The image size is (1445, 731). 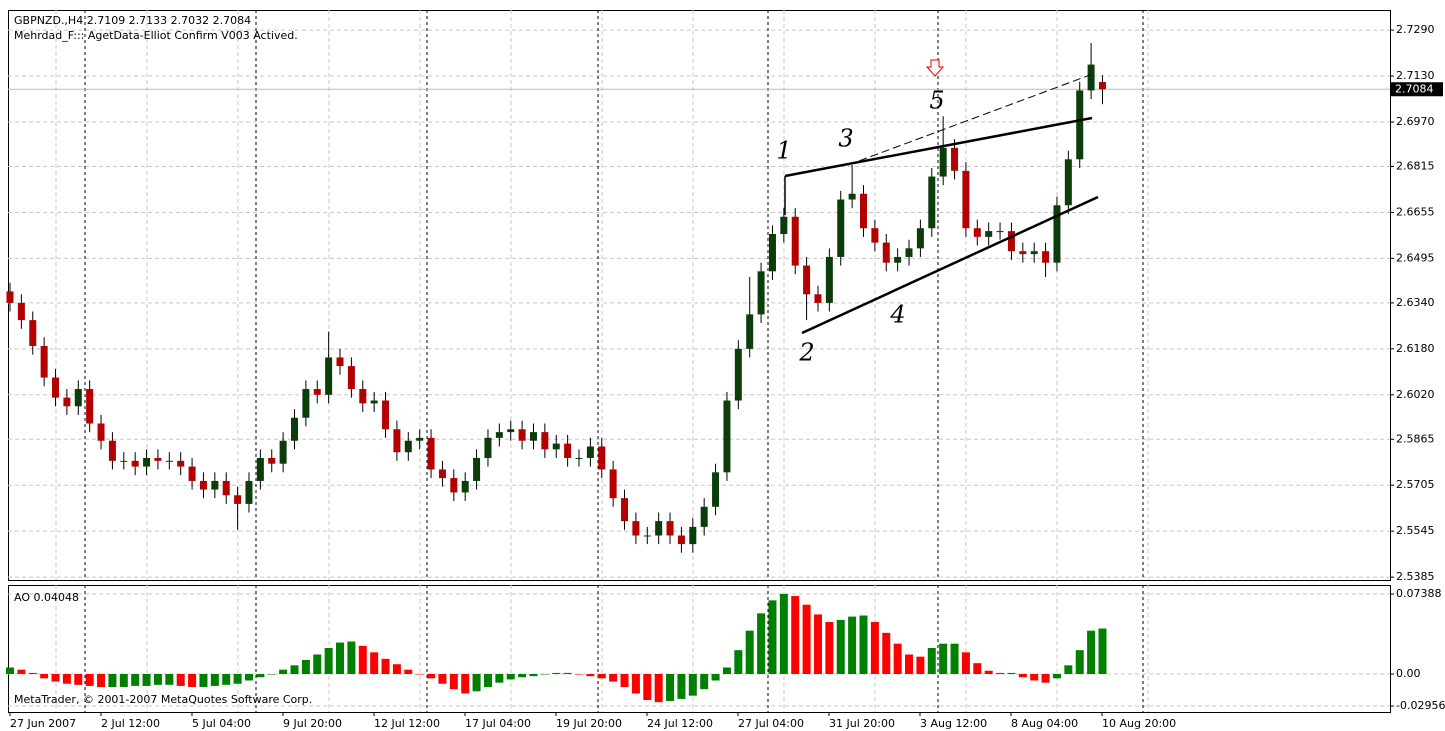 What do you see at coordinates (1414, 88) in the screenshot?
I see `last-price-label: 2.7084` at bounding box center [1414, 88].